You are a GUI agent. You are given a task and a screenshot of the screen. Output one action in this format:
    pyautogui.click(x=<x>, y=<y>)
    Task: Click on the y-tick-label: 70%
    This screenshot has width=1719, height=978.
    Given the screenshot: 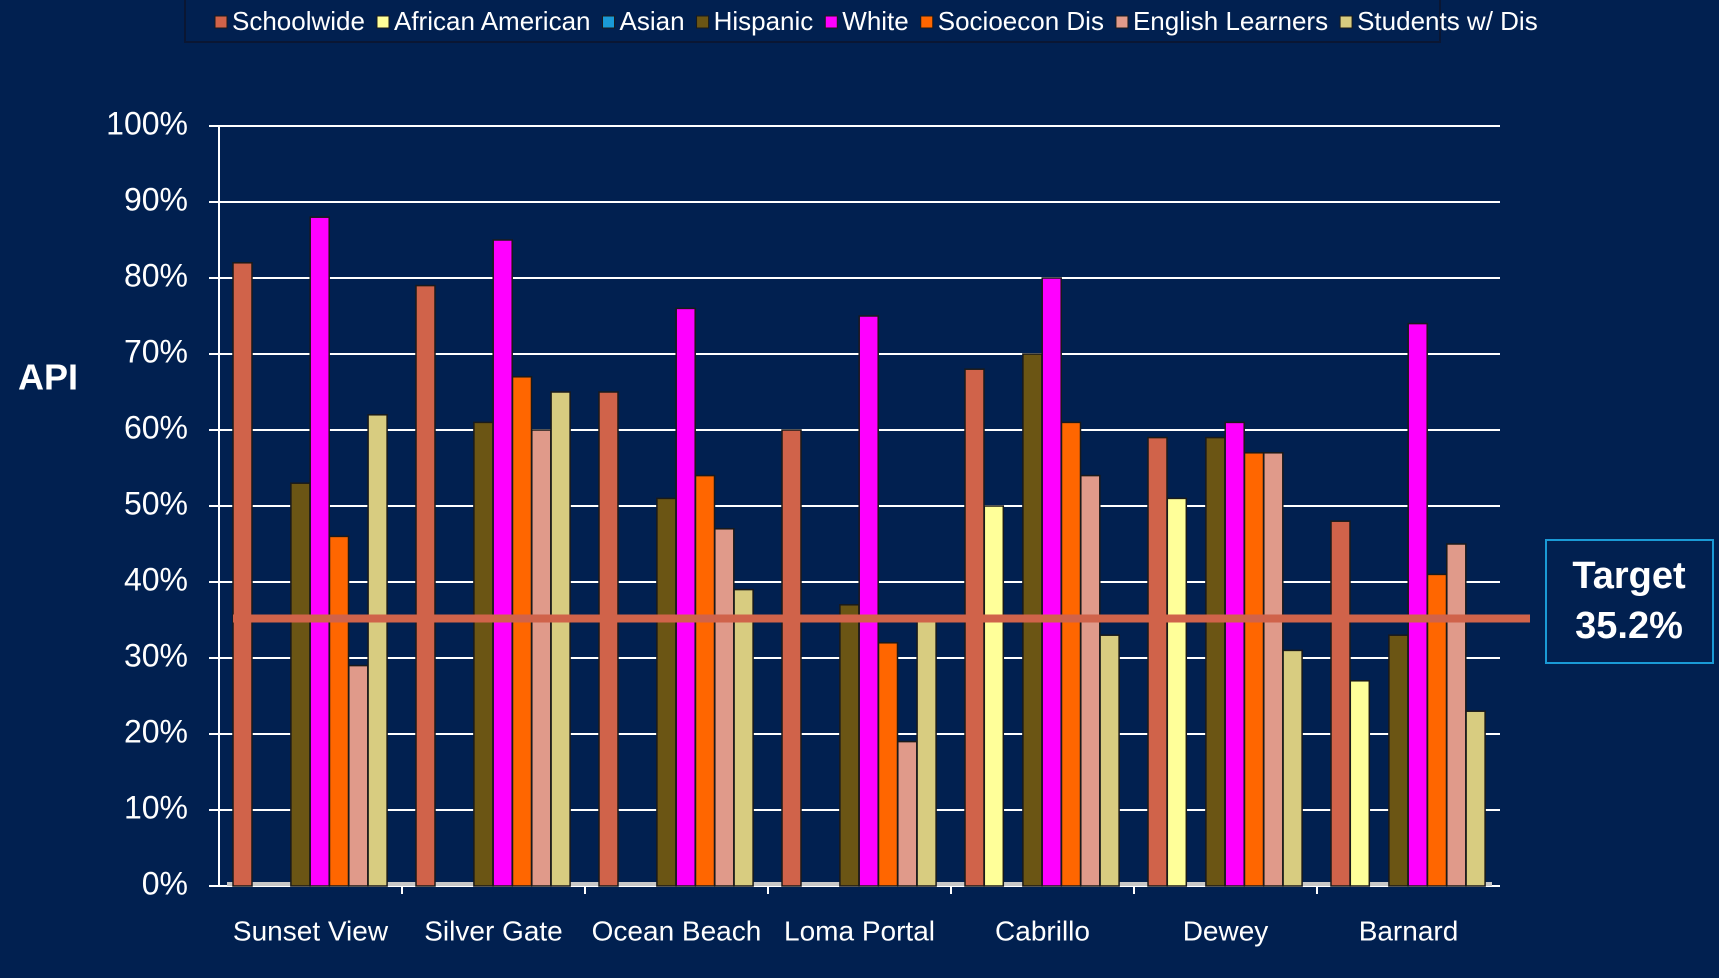 What is the action you would take?
    pyautogui.click(x=156, y=351)
    